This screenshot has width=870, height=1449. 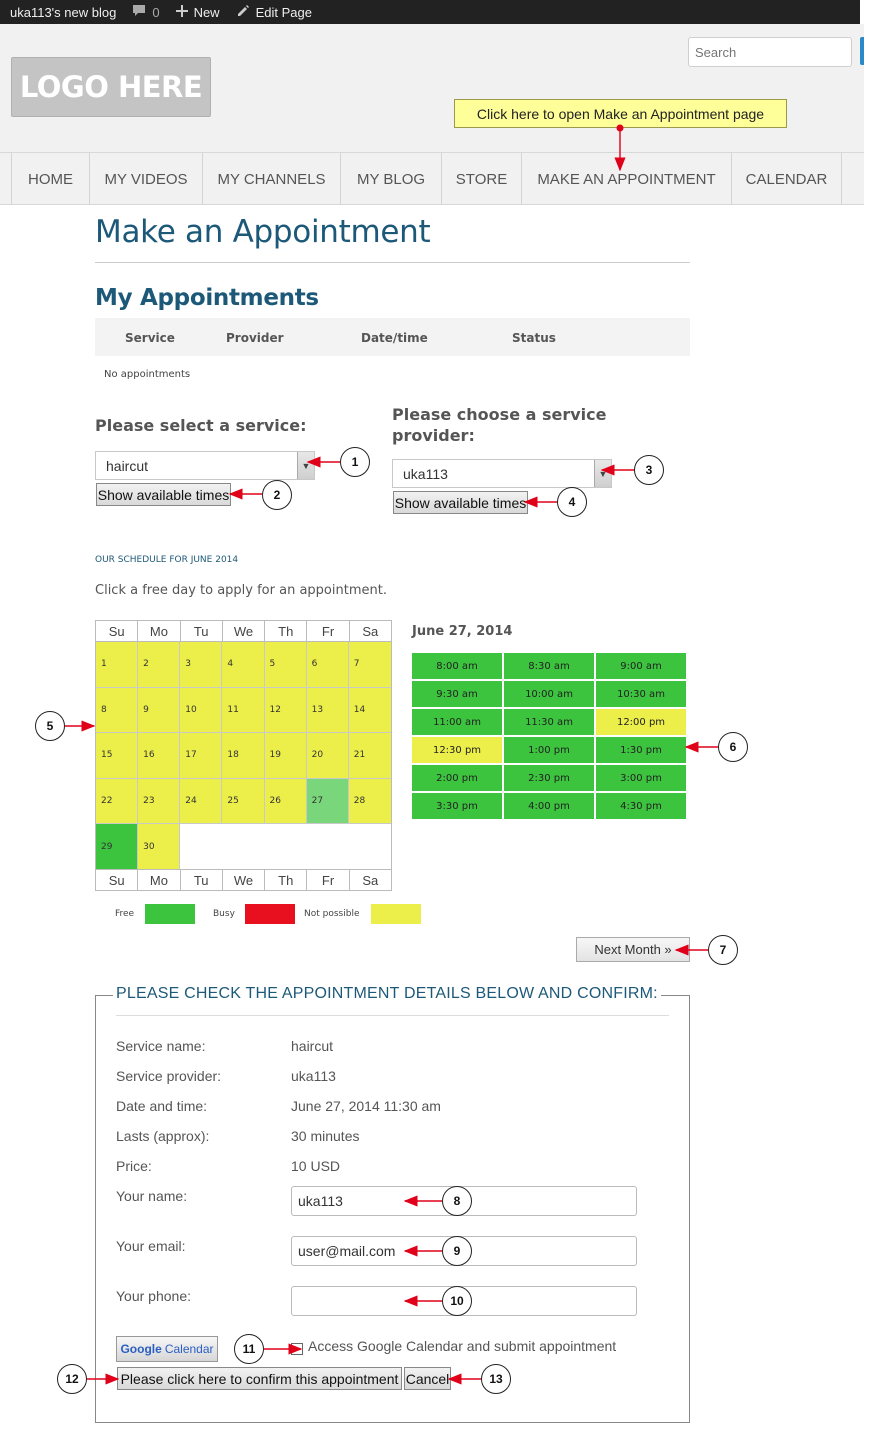 What do you see at coordinates (207, 298) in the screenshot?
I see `my-appointments-title: My Appointments` at bounding box center [207, 298].